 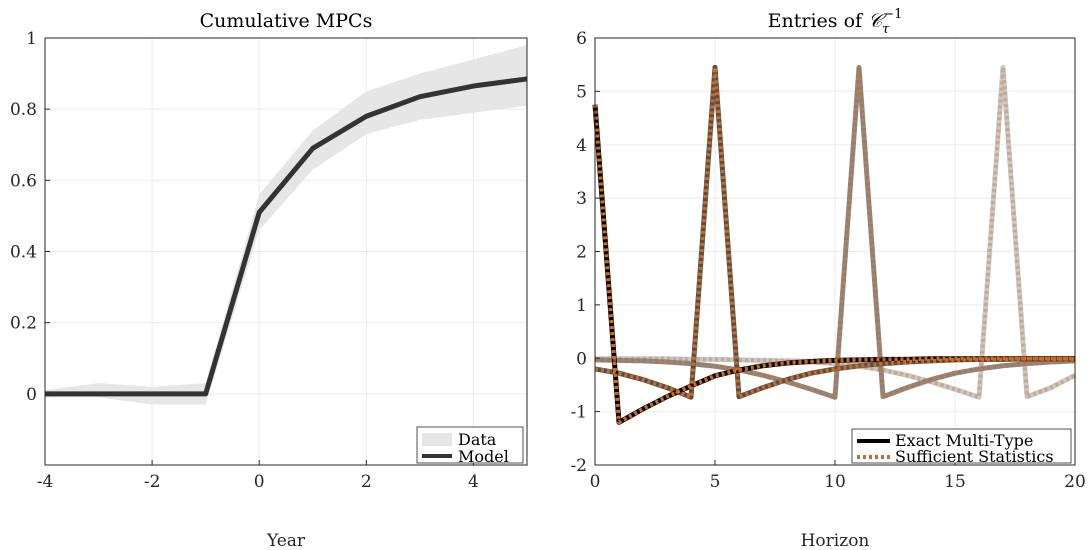 I want to click on right-x-axis-label: Horizon, so click(x=835, y=540).